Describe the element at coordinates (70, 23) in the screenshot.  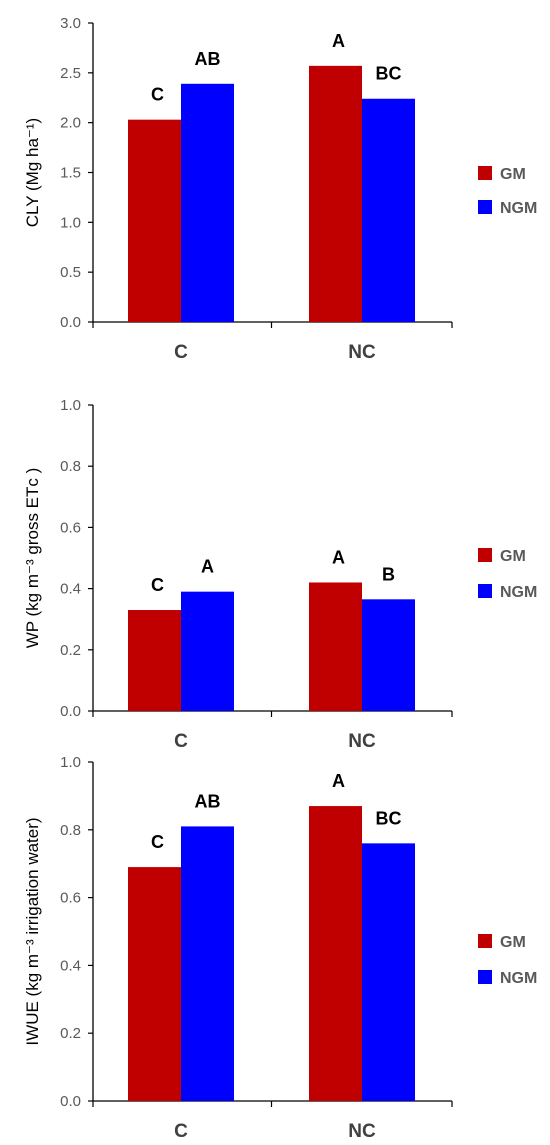
I see `y-tick-label: 3.0` at that location.